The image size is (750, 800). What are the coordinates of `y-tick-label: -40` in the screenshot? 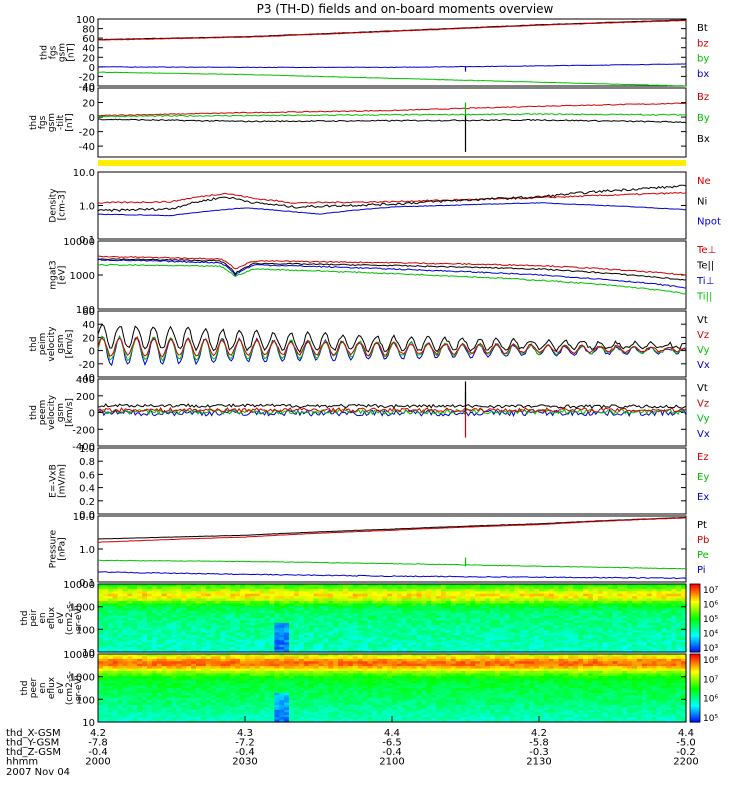 It's located at (87, 147).